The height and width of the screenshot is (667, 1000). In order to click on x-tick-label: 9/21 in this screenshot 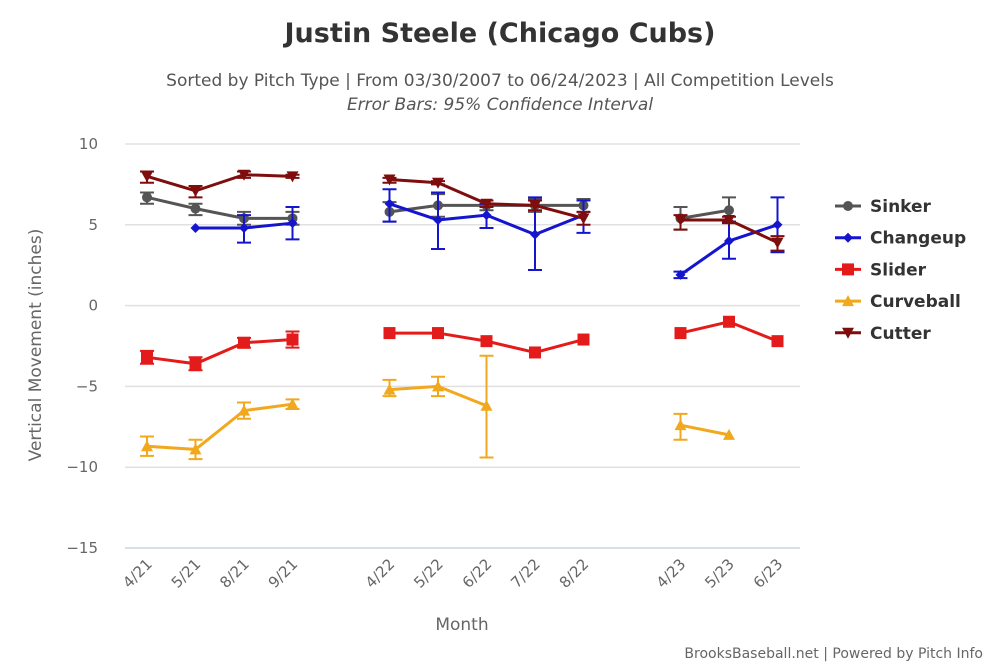, I will do `click(283, 573)`.